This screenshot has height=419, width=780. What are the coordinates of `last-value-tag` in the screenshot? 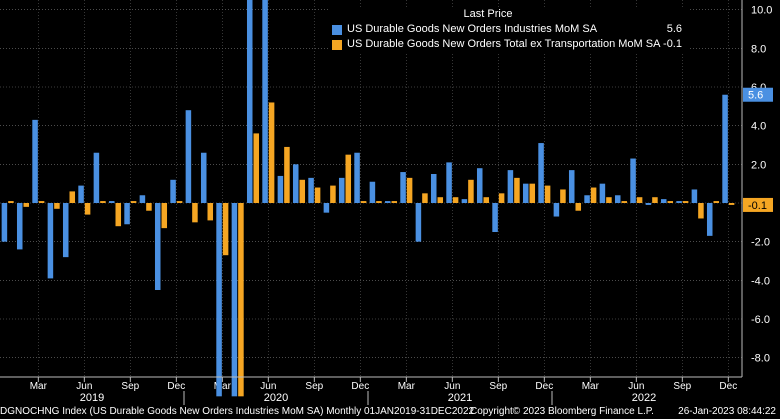 It's located at (758, 204).